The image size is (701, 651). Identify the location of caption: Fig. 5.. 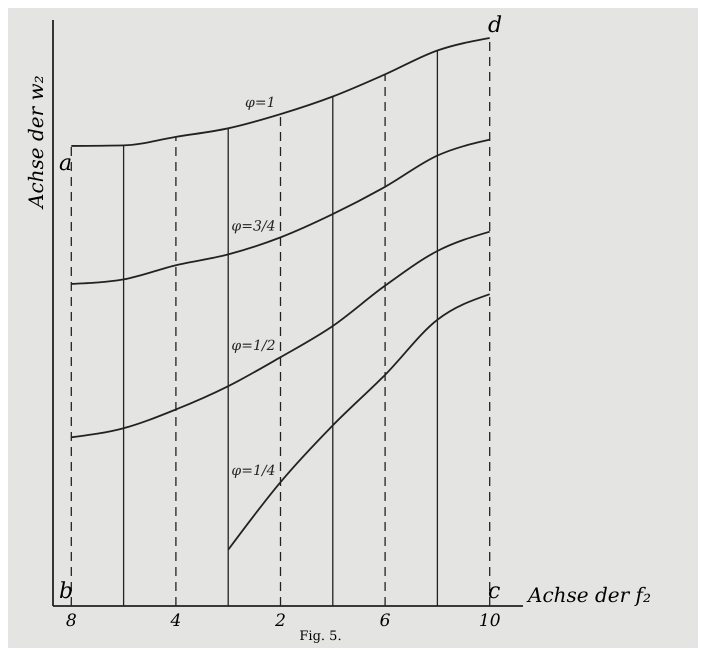
(320, 636).